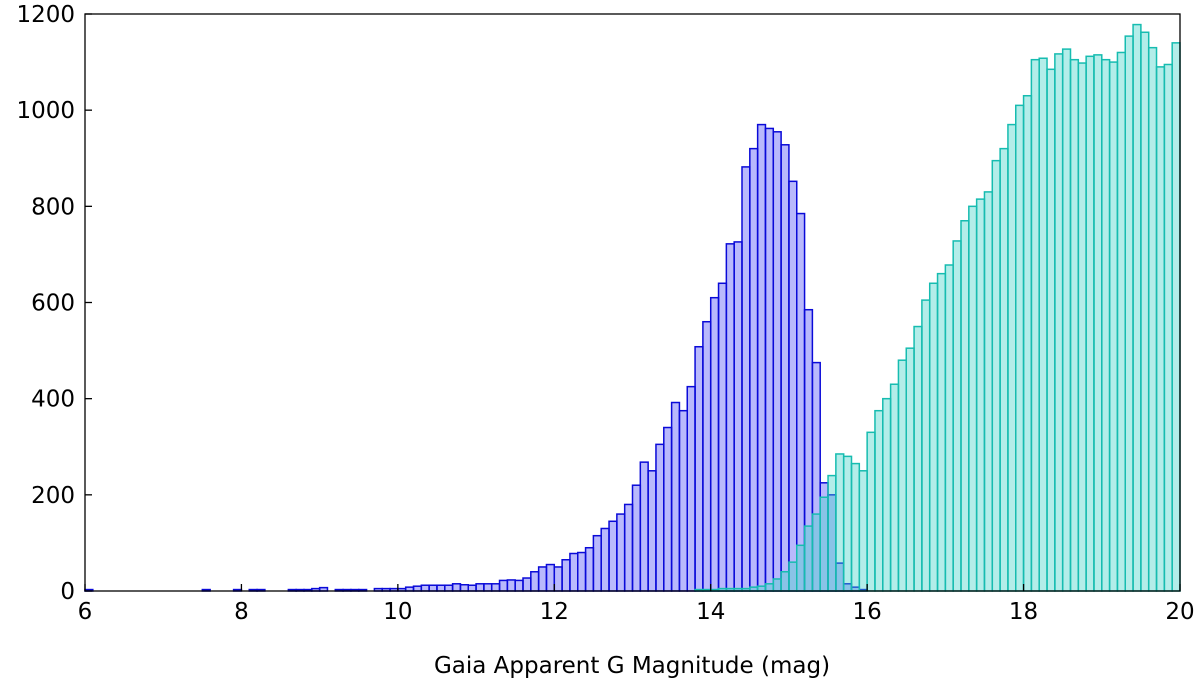  Describe the element at coordinates (45, 111) in the screenshot. I see `y-tick-label: 1000` at that location.